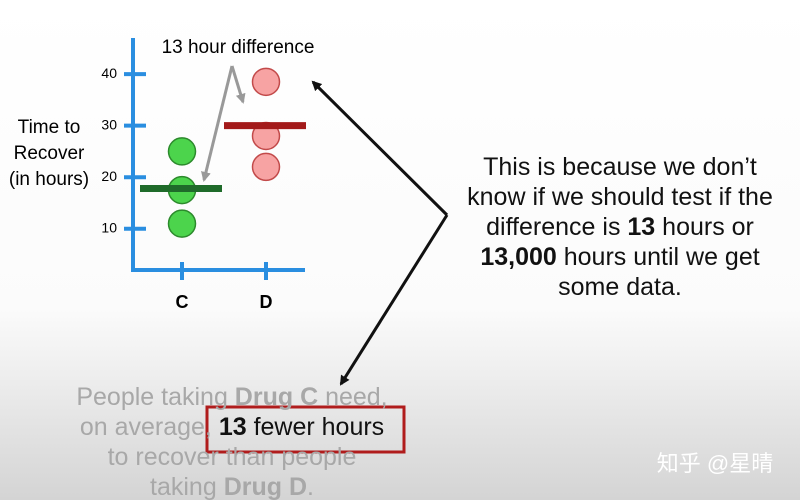  What do you see at coordinates (265, 486) in the screenshot?
I see `text-run: Drug D` at bounding box center [265, 486].